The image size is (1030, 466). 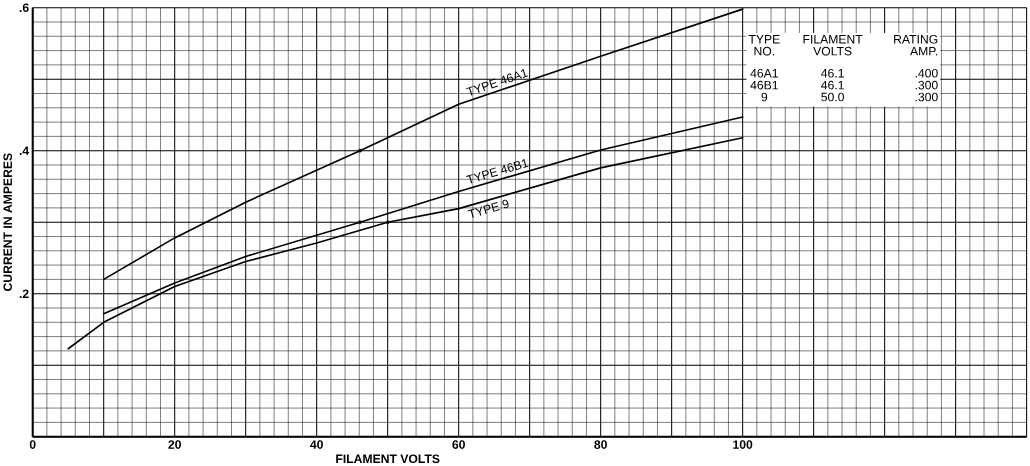 I want to click on annotation: 50.0, so click(x=832, y=97).